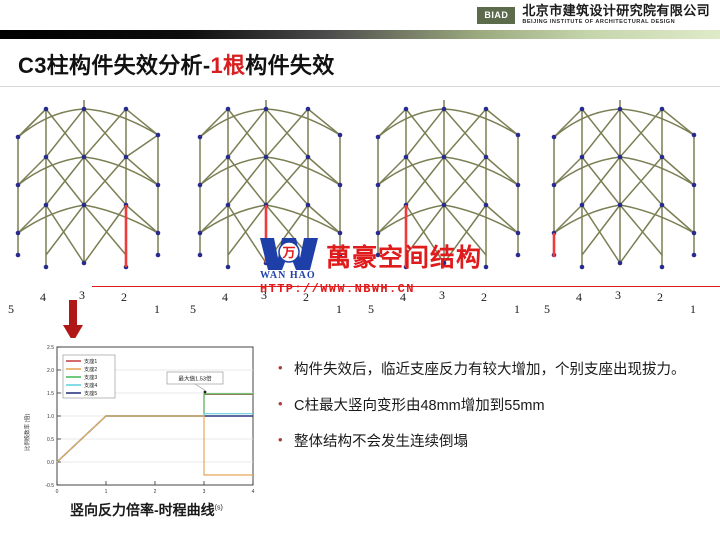 This screenshot has height=540, width=720. I want to click on svg-text: 2, so click(155, 492).